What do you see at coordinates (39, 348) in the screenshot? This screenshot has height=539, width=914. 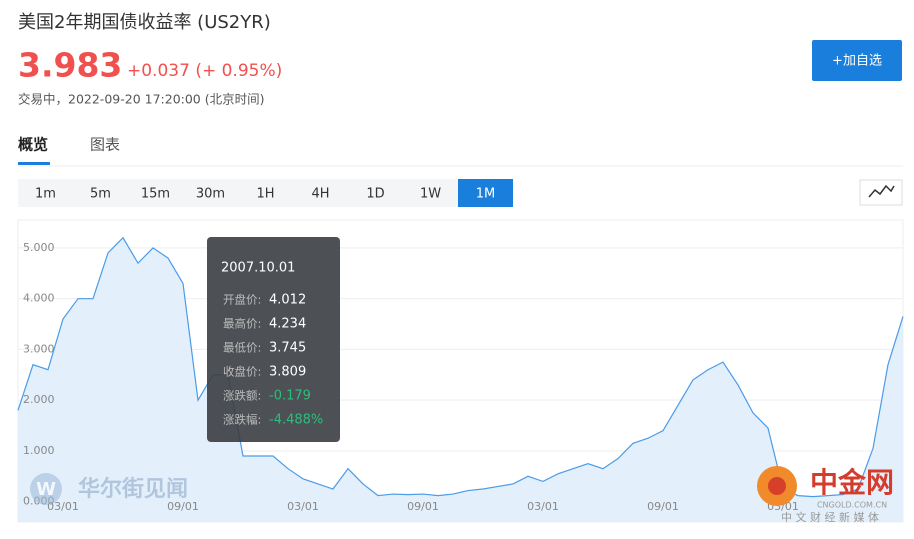 I see `y-tick-label: 3.000` at bounding box center [39, 348].